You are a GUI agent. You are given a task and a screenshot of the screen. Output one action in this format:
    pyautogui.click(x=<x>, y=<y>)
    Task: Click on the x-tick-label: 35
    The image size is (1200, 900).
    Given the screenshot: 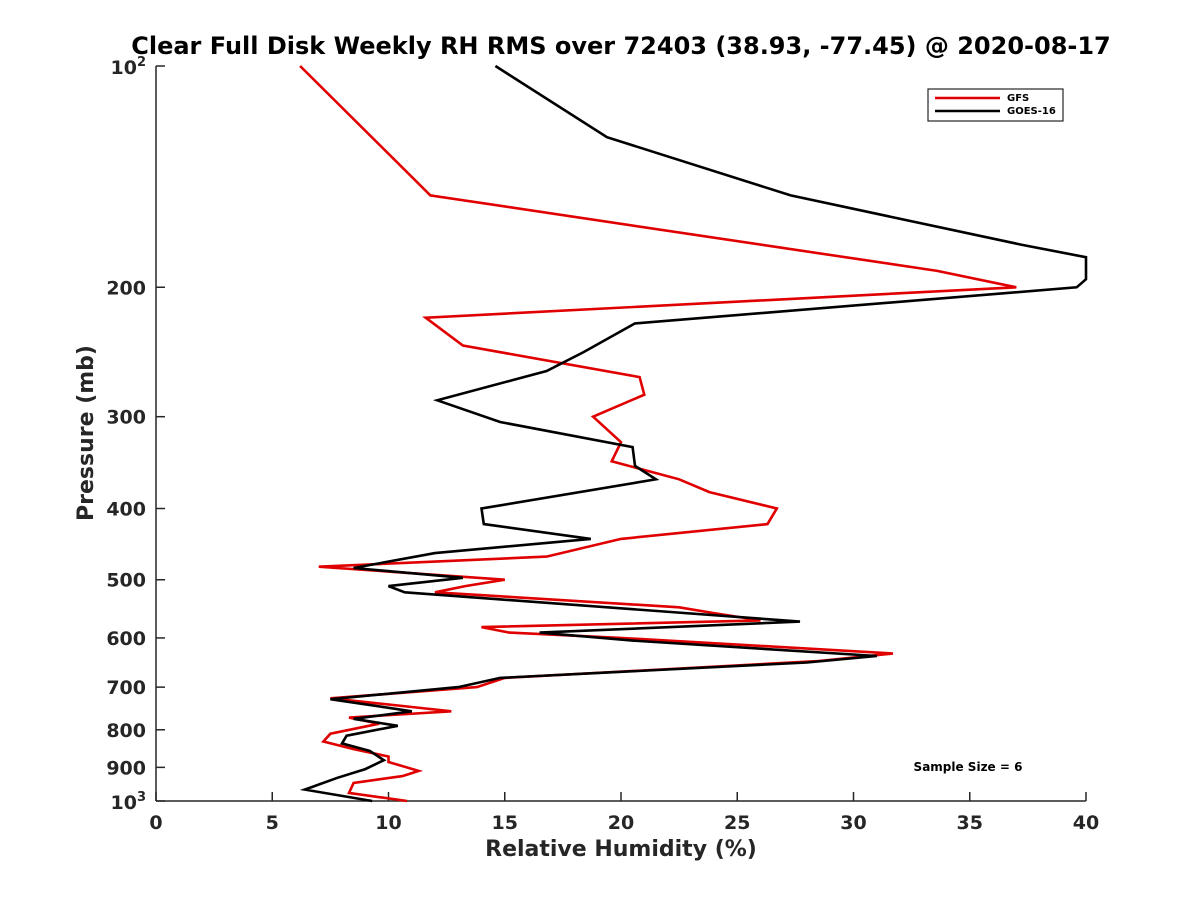 What is the action you would take?
    pyautogui.click(x=970, y=823)
    